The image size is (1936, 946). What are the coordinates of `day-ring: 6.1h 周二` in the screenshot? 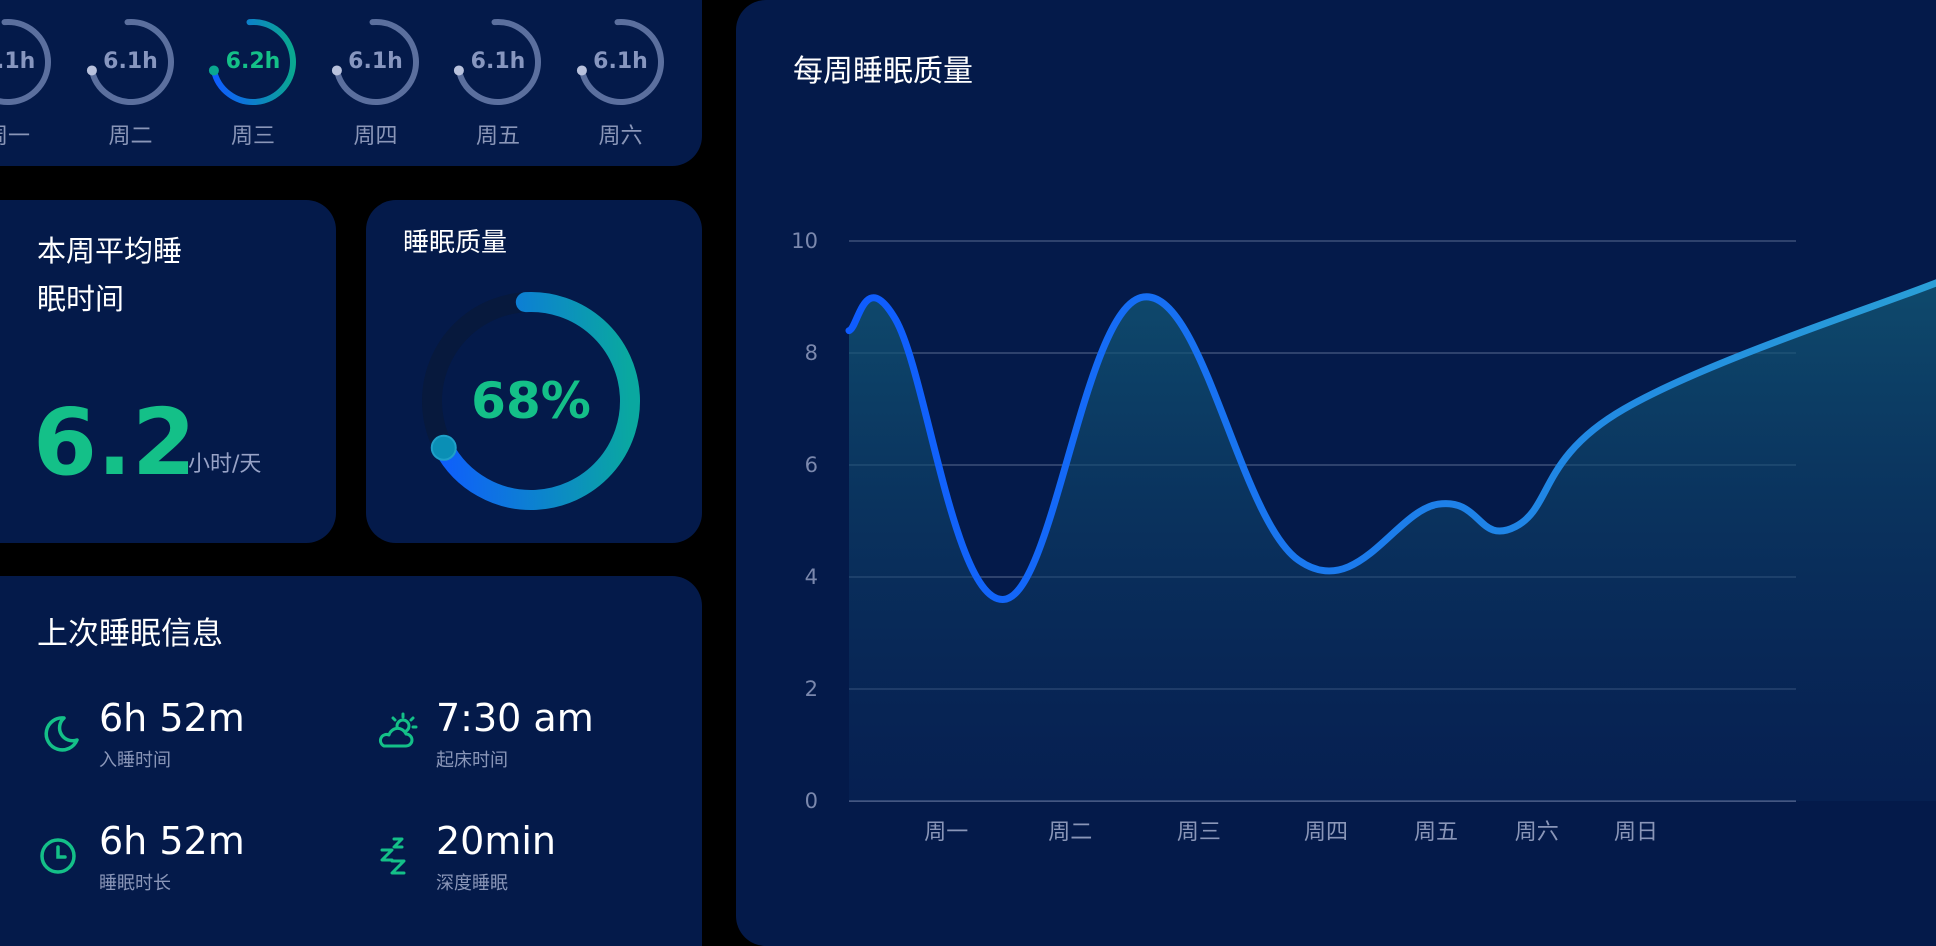 It's located at (131, 81).